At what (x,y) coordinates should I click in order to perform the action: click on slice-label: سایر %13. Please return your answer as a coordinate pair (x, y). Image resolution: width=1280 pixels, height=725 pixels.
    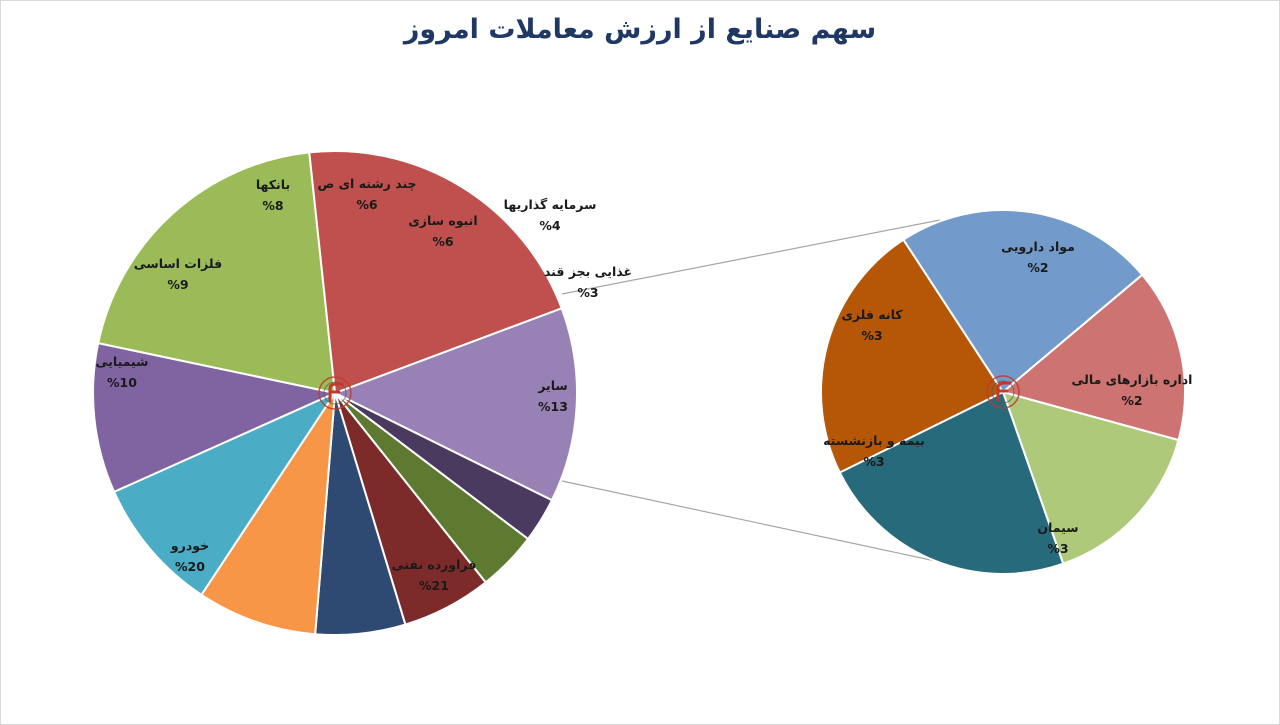
    Looking at the image, I should click on (552, 396).